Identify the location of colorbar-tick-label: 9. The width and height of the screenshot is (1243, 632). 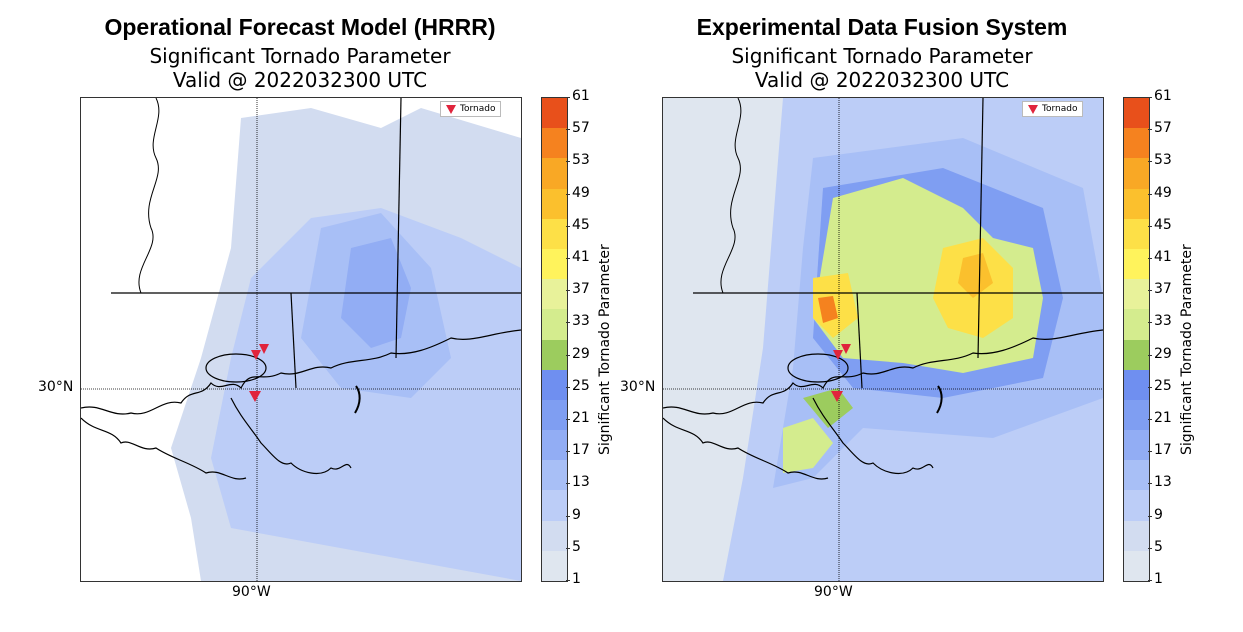
(576, 514).